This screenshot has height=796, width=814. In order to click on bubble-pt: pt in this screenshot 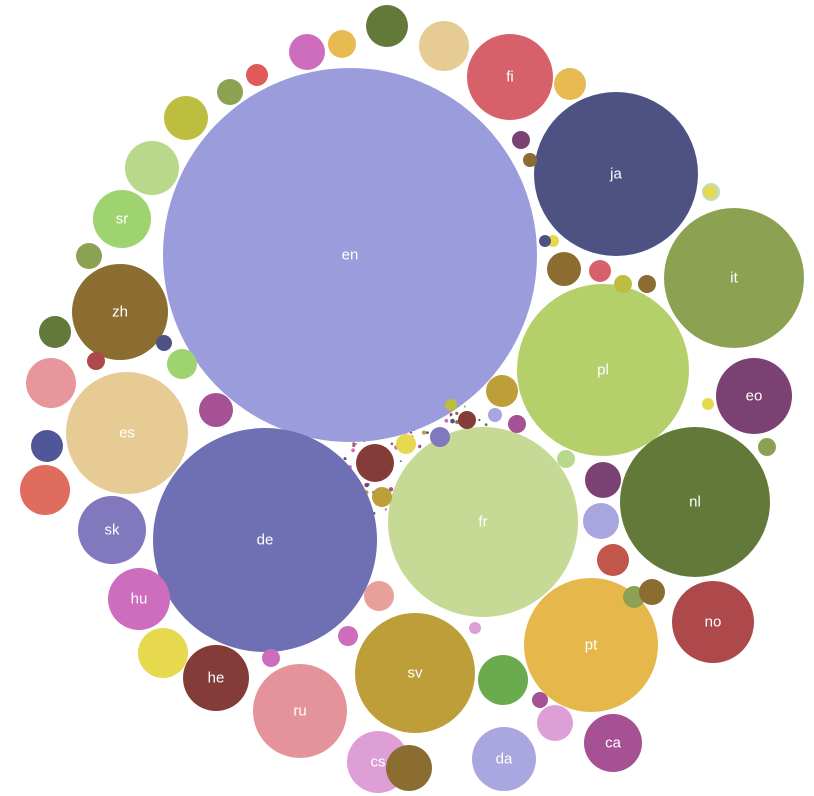, I will do `click(591, 645)`.